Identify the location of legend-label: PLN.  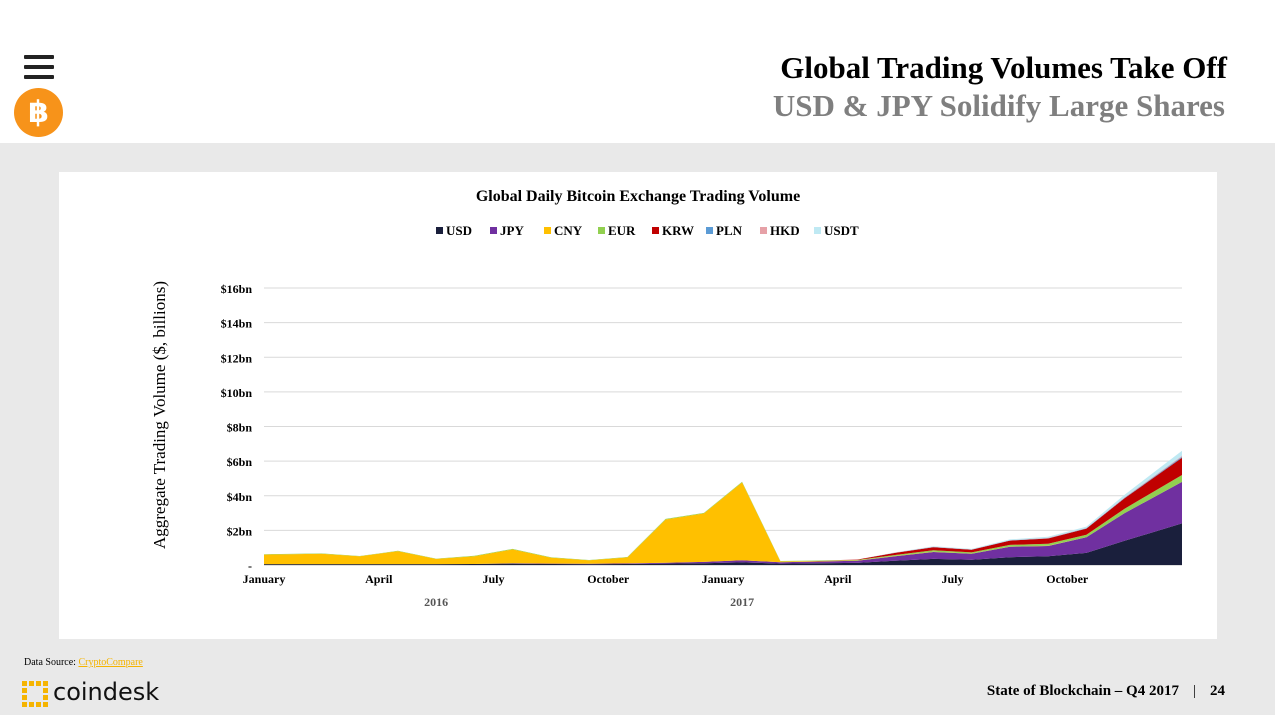
(729, 230).